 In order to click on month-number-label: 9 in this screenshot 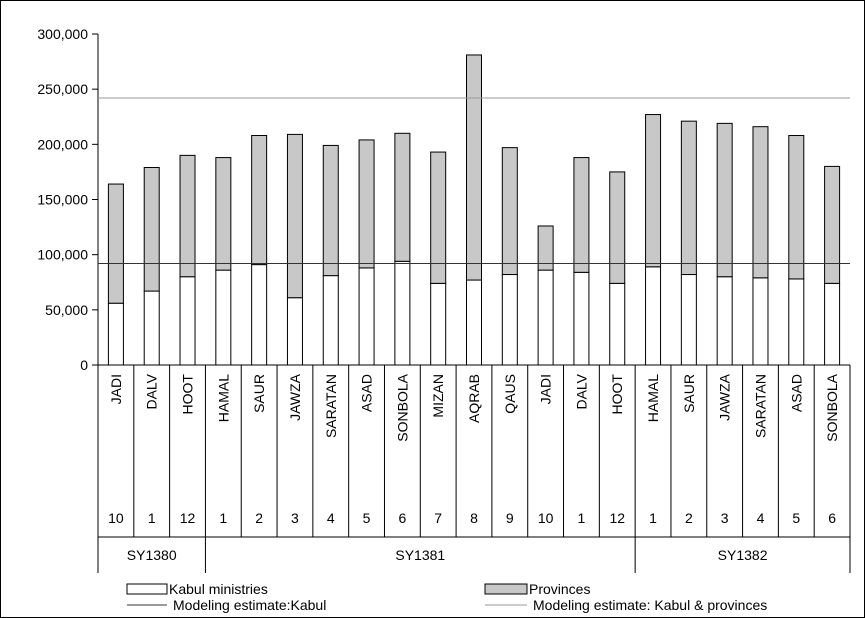, I will do `click(510, 518)`.